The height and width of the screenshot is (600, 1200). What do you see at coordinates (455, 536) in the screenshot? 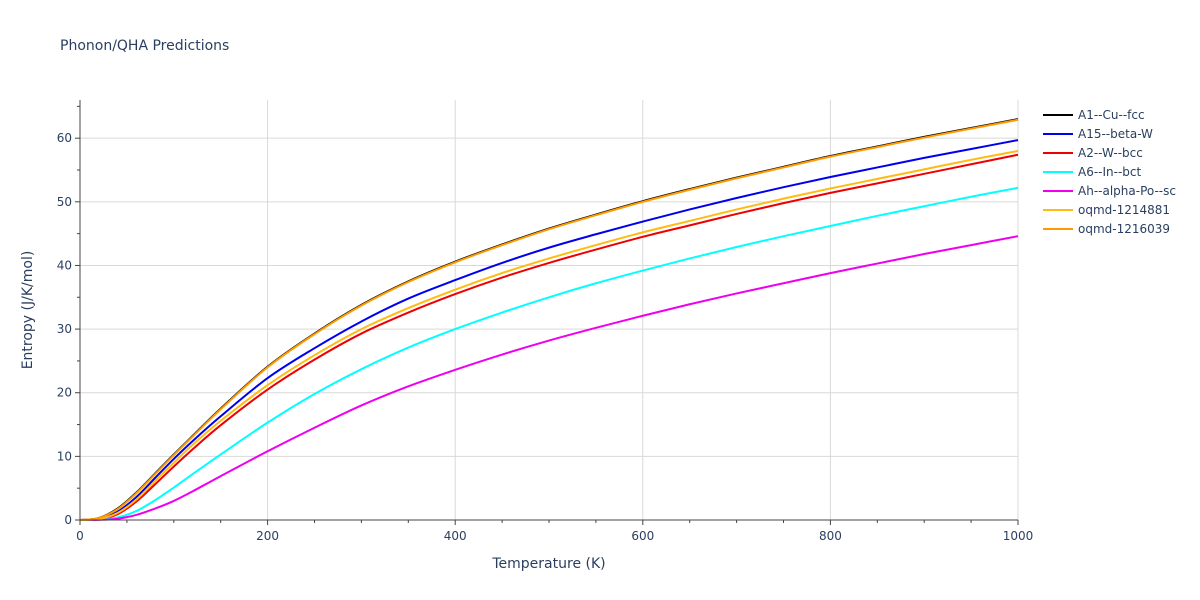
I see `x-tick-label: 400` at bounding box center [455, 536].